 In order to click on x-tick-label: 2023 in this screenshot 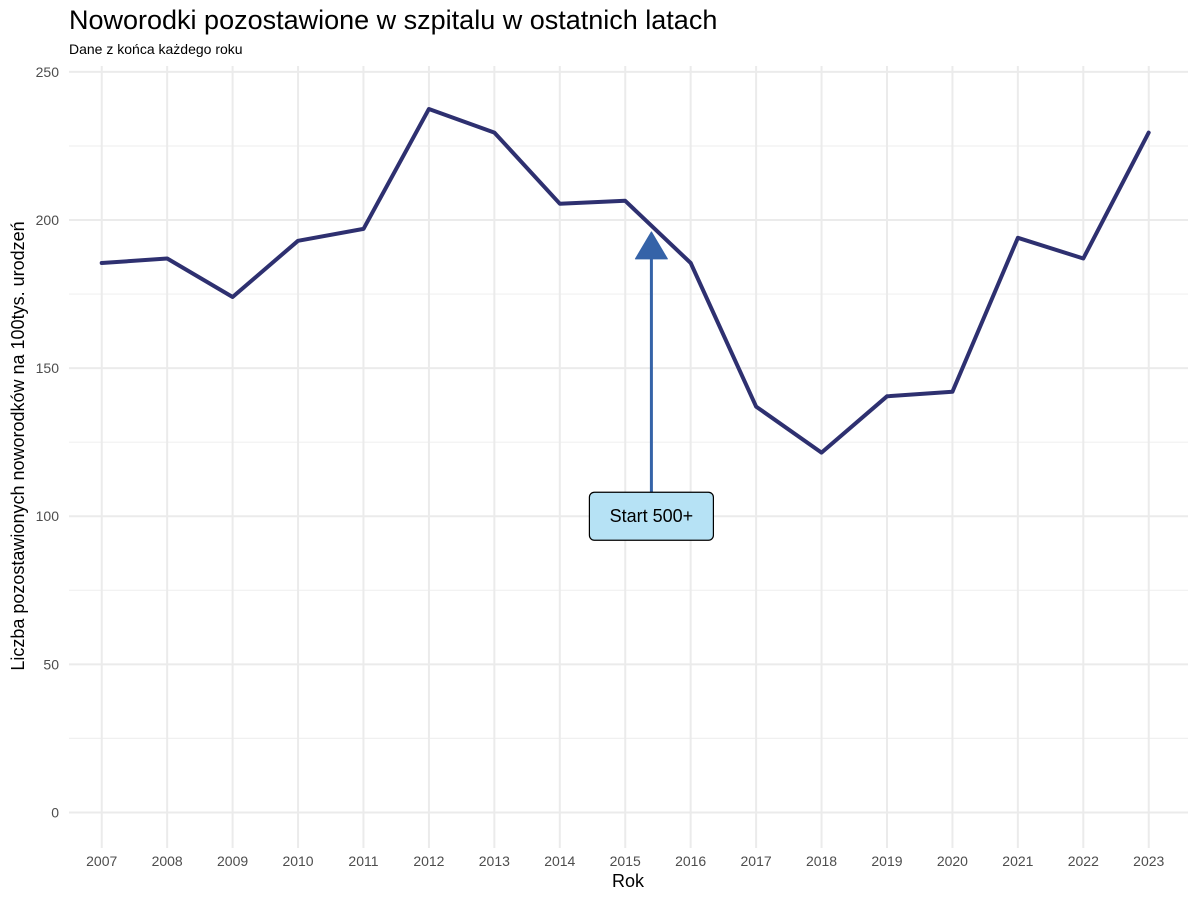, I will do `click(1148, 861)`.